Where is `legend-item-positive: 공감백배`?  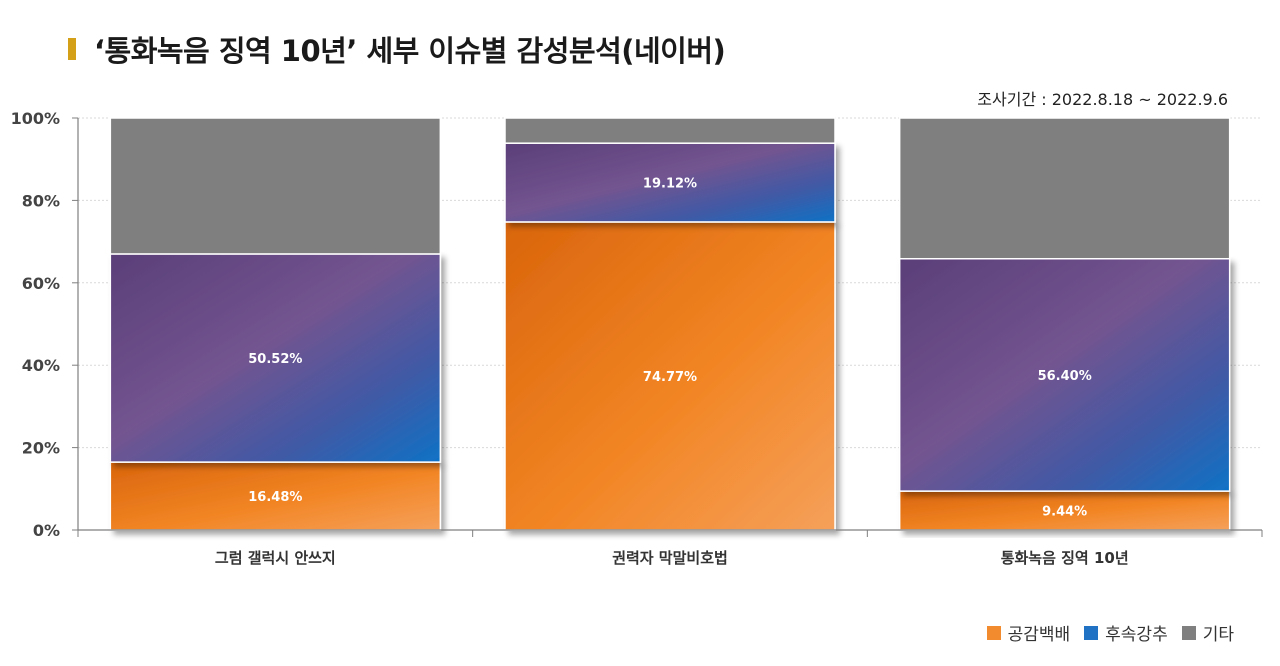
legend-item-positive: 공감백배 is located at coordinates (1028, 632).